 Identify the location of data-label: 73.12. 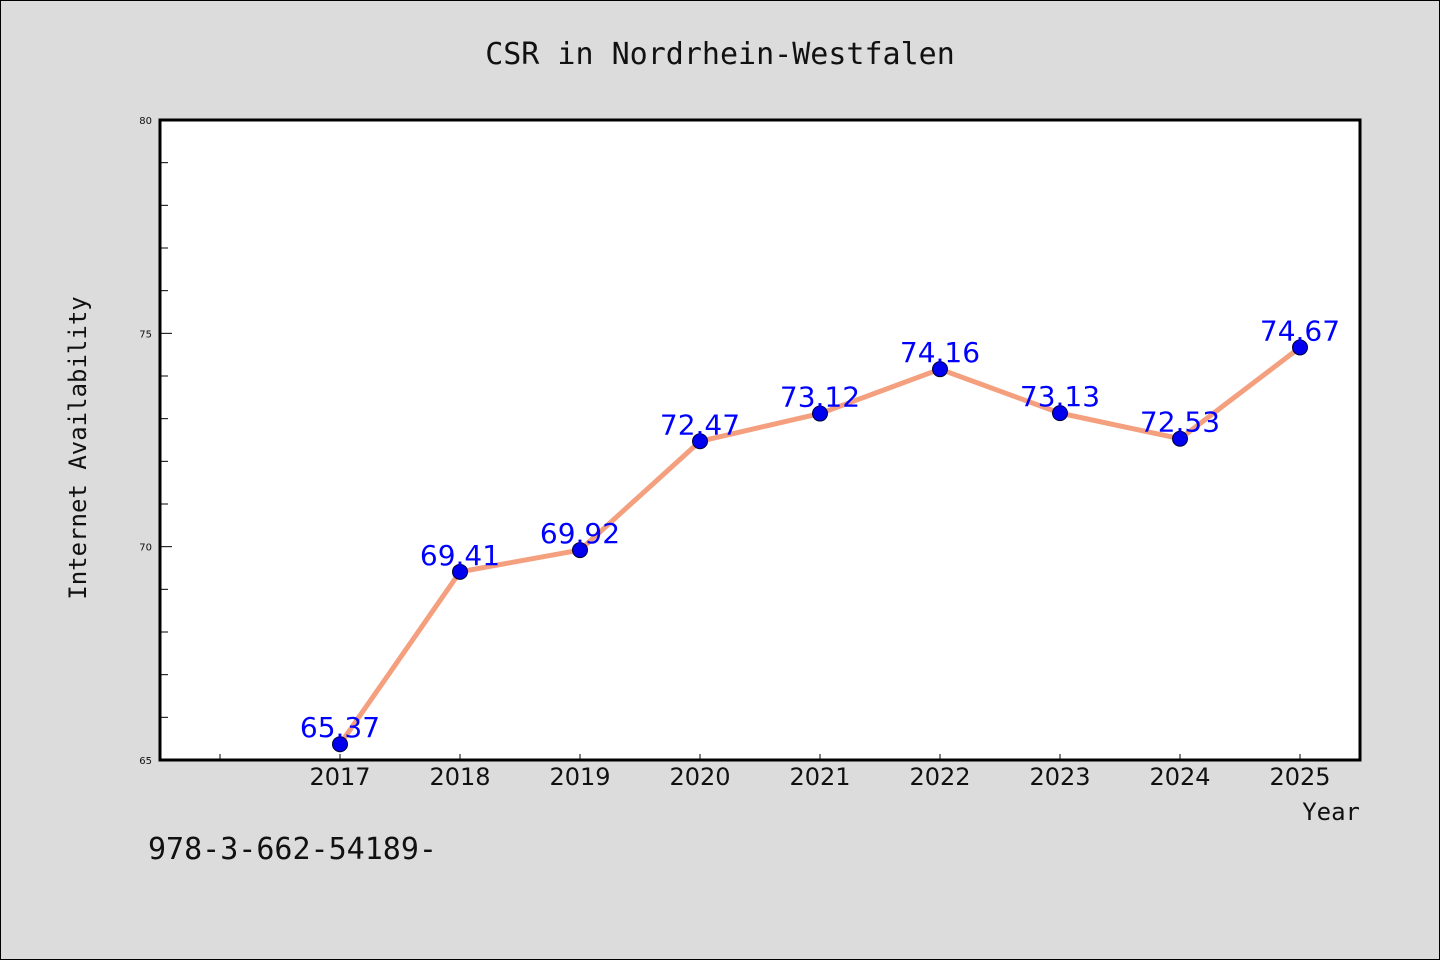
(820, 397).